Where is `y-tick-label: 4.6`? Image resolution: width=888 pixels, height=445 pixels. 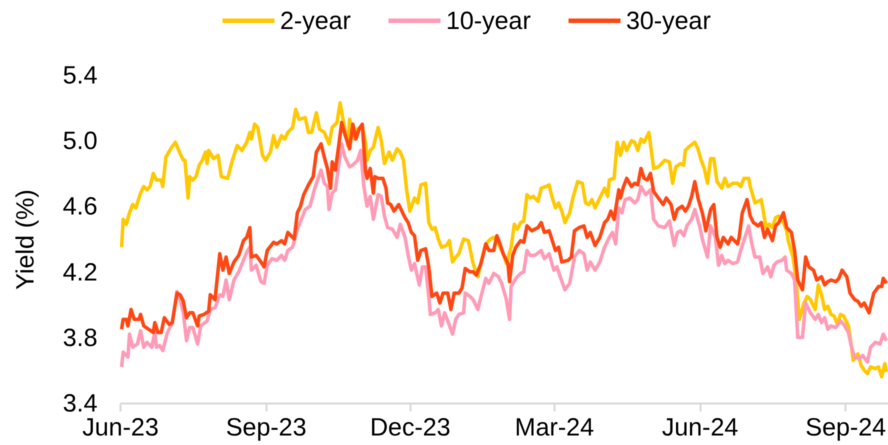 y-tick-label: 4.6 is located at coordinates (80, 206).